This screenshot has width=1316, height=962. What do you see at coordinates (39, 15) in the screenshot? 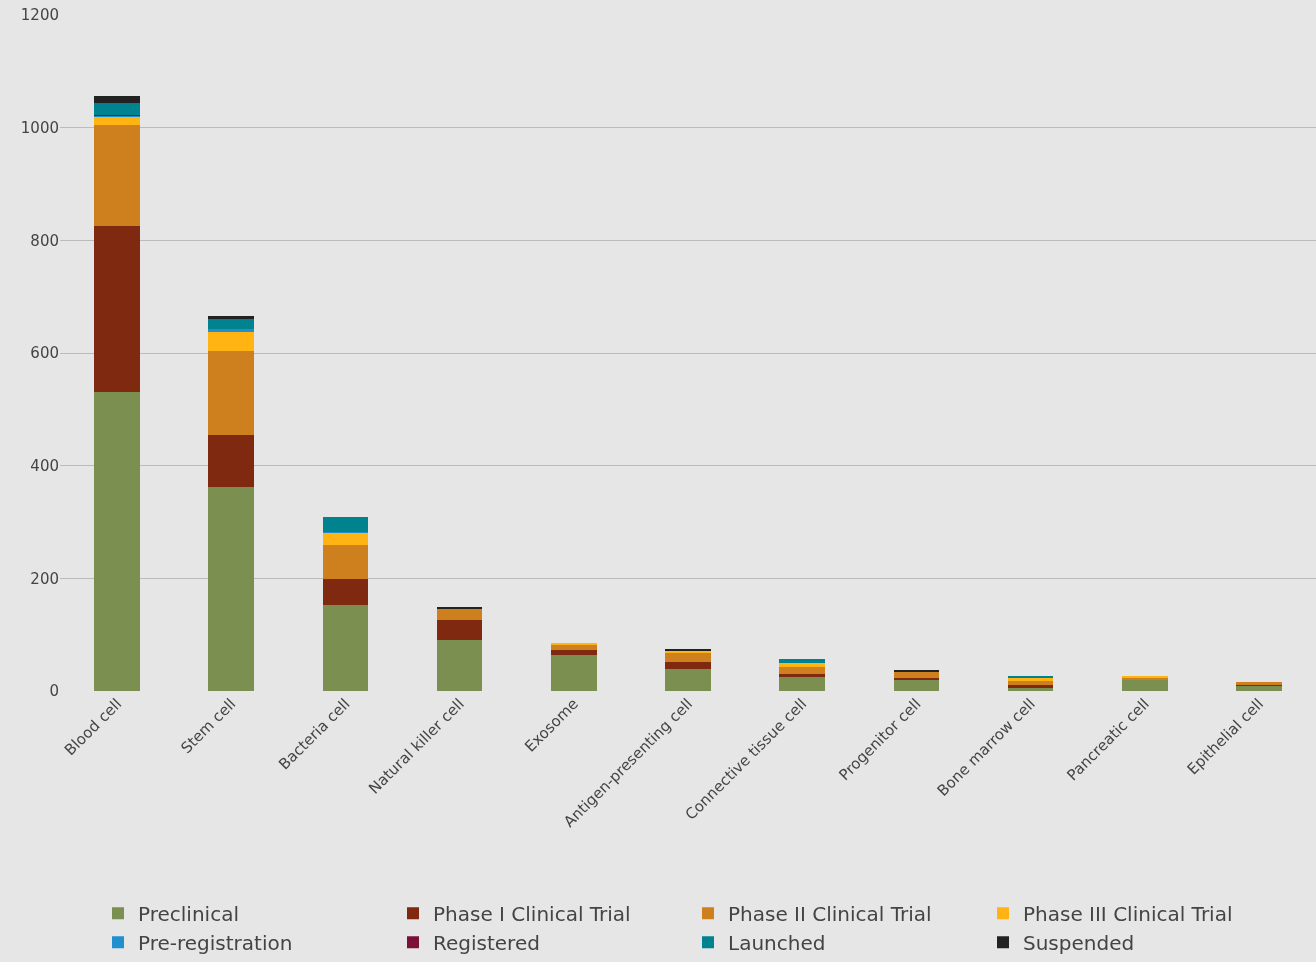
I see `y-tick-label: 1200` at bounding box center [39, 15].